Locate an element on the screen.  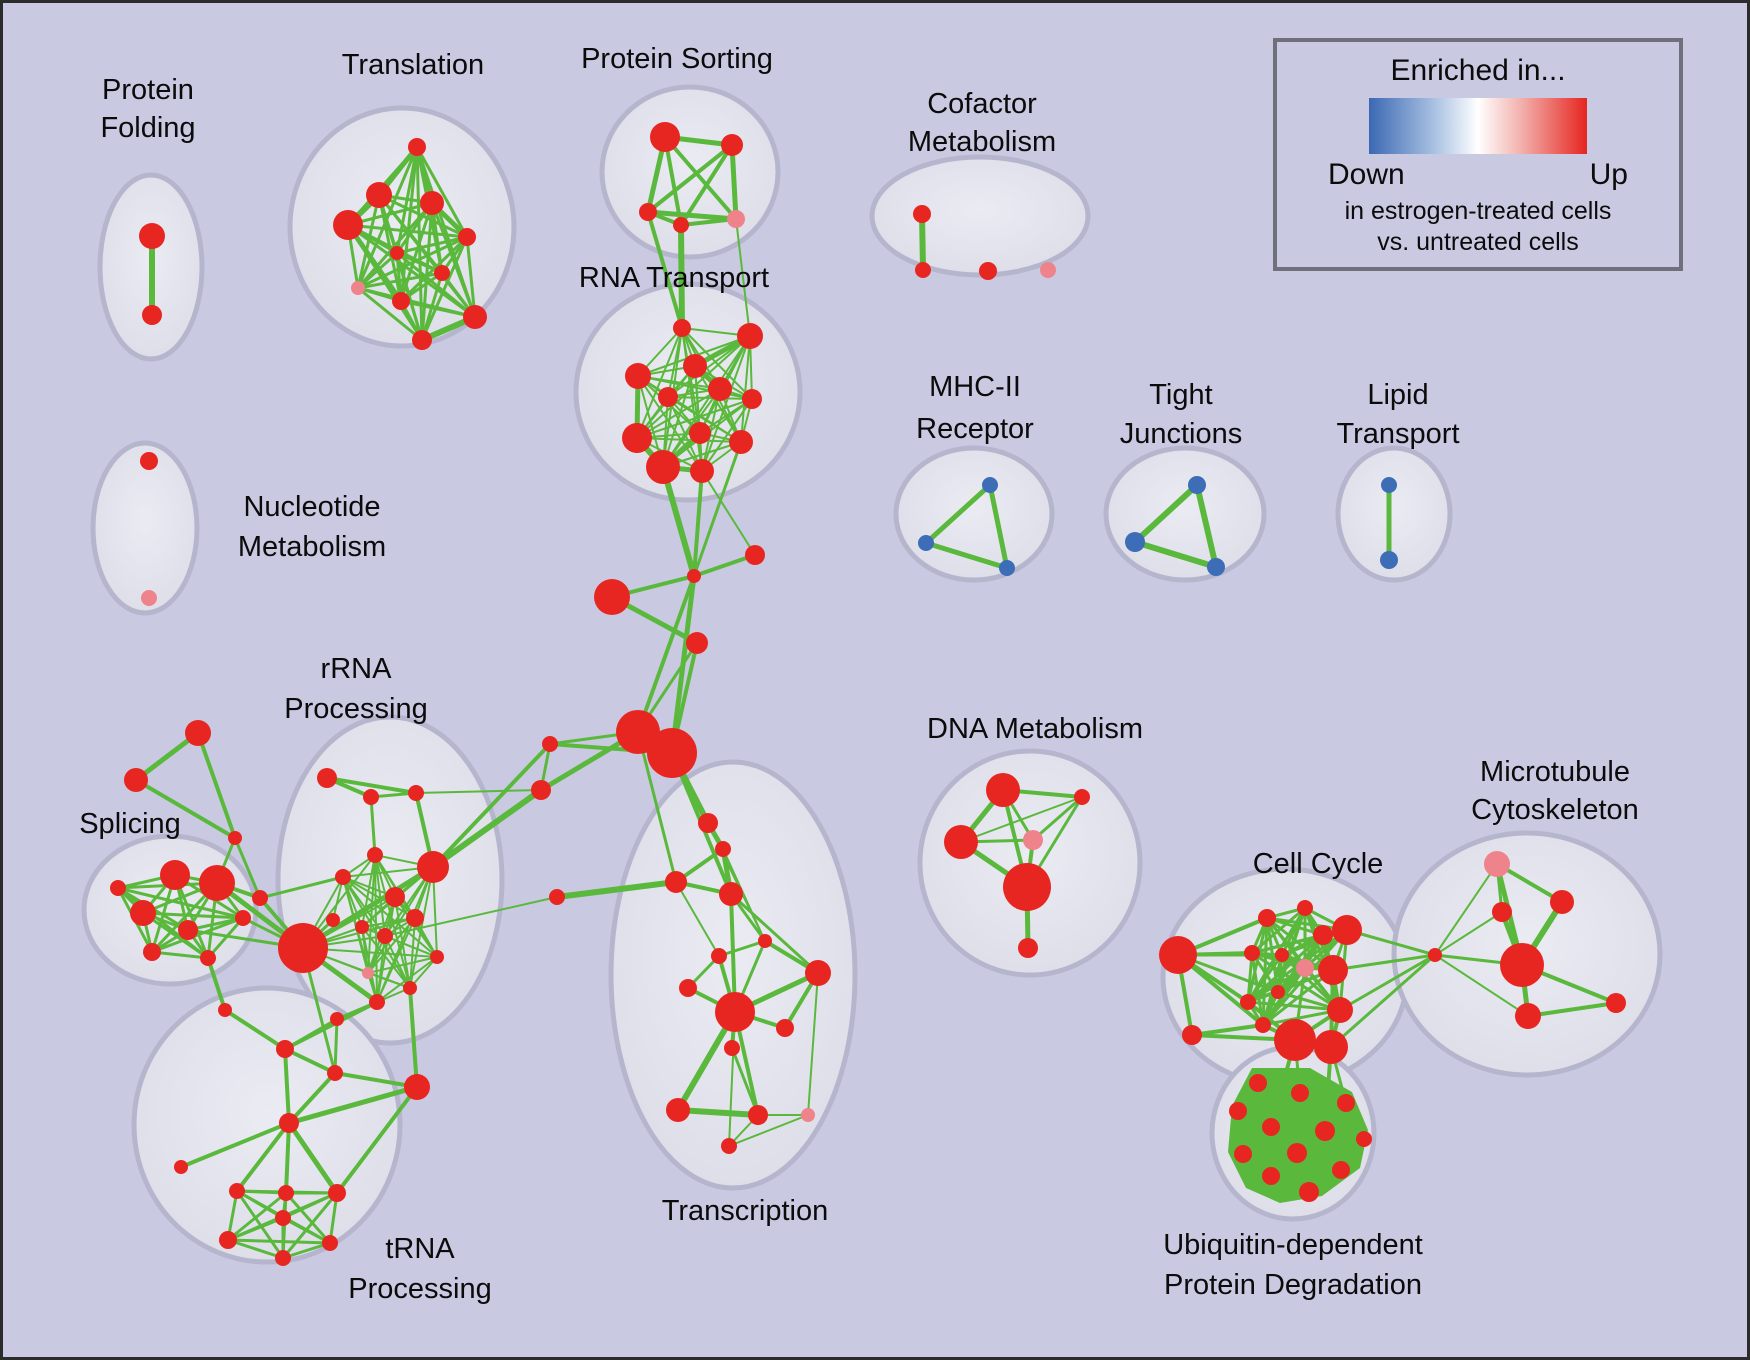
node-pf1 is located at coordinates (152, 236).